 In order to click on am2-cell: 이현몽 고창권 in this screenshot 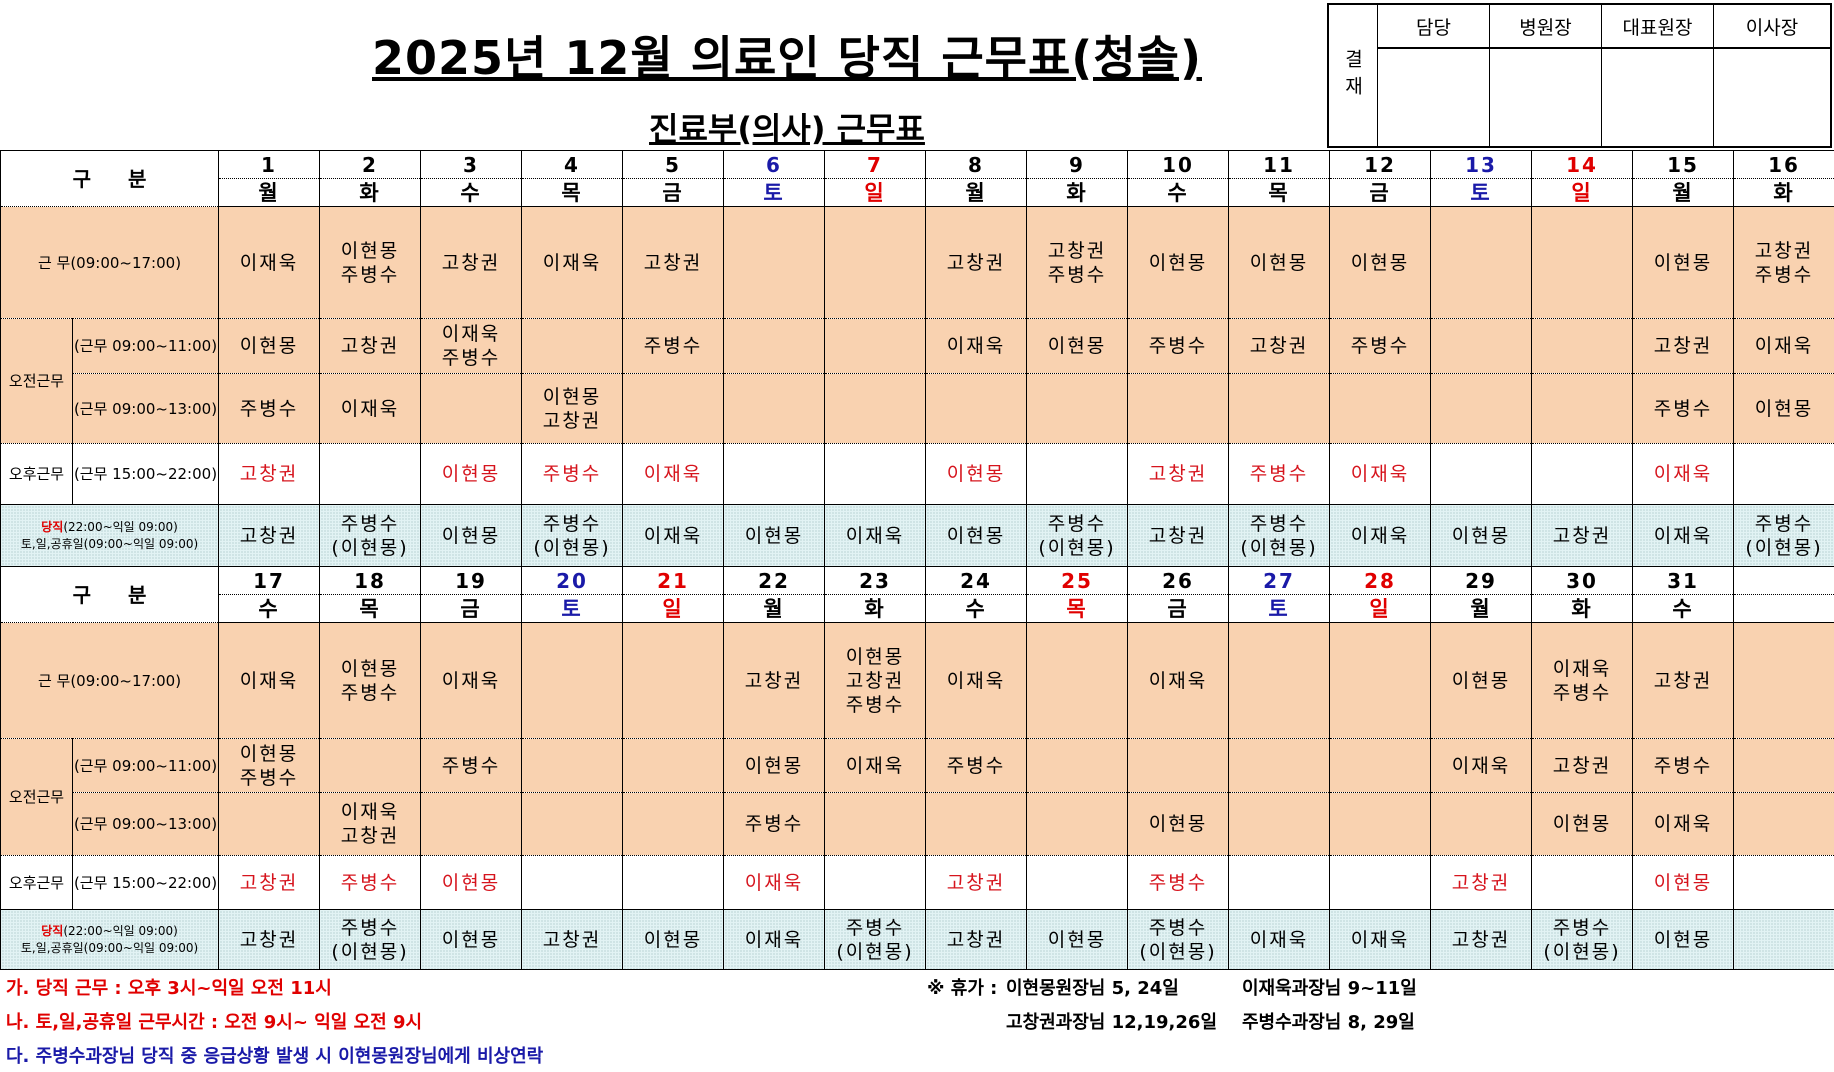, I will do `click(572, 408)`.